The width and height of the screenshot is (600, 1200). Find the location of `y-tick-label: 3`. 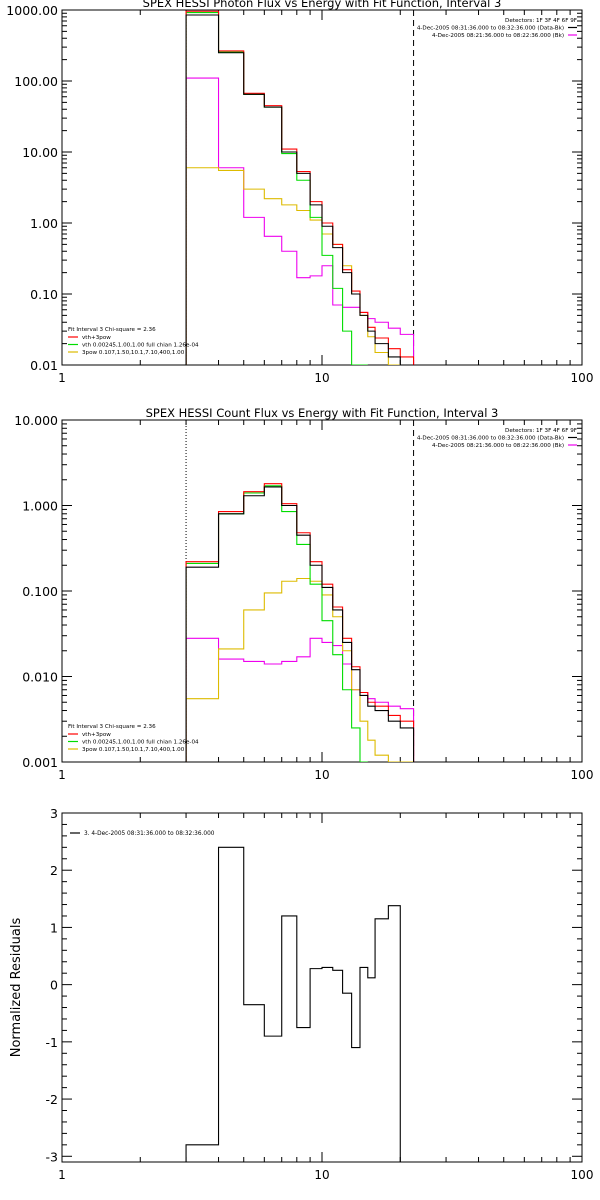

y-tick-label: 3 is located at coordinates (54, 813).